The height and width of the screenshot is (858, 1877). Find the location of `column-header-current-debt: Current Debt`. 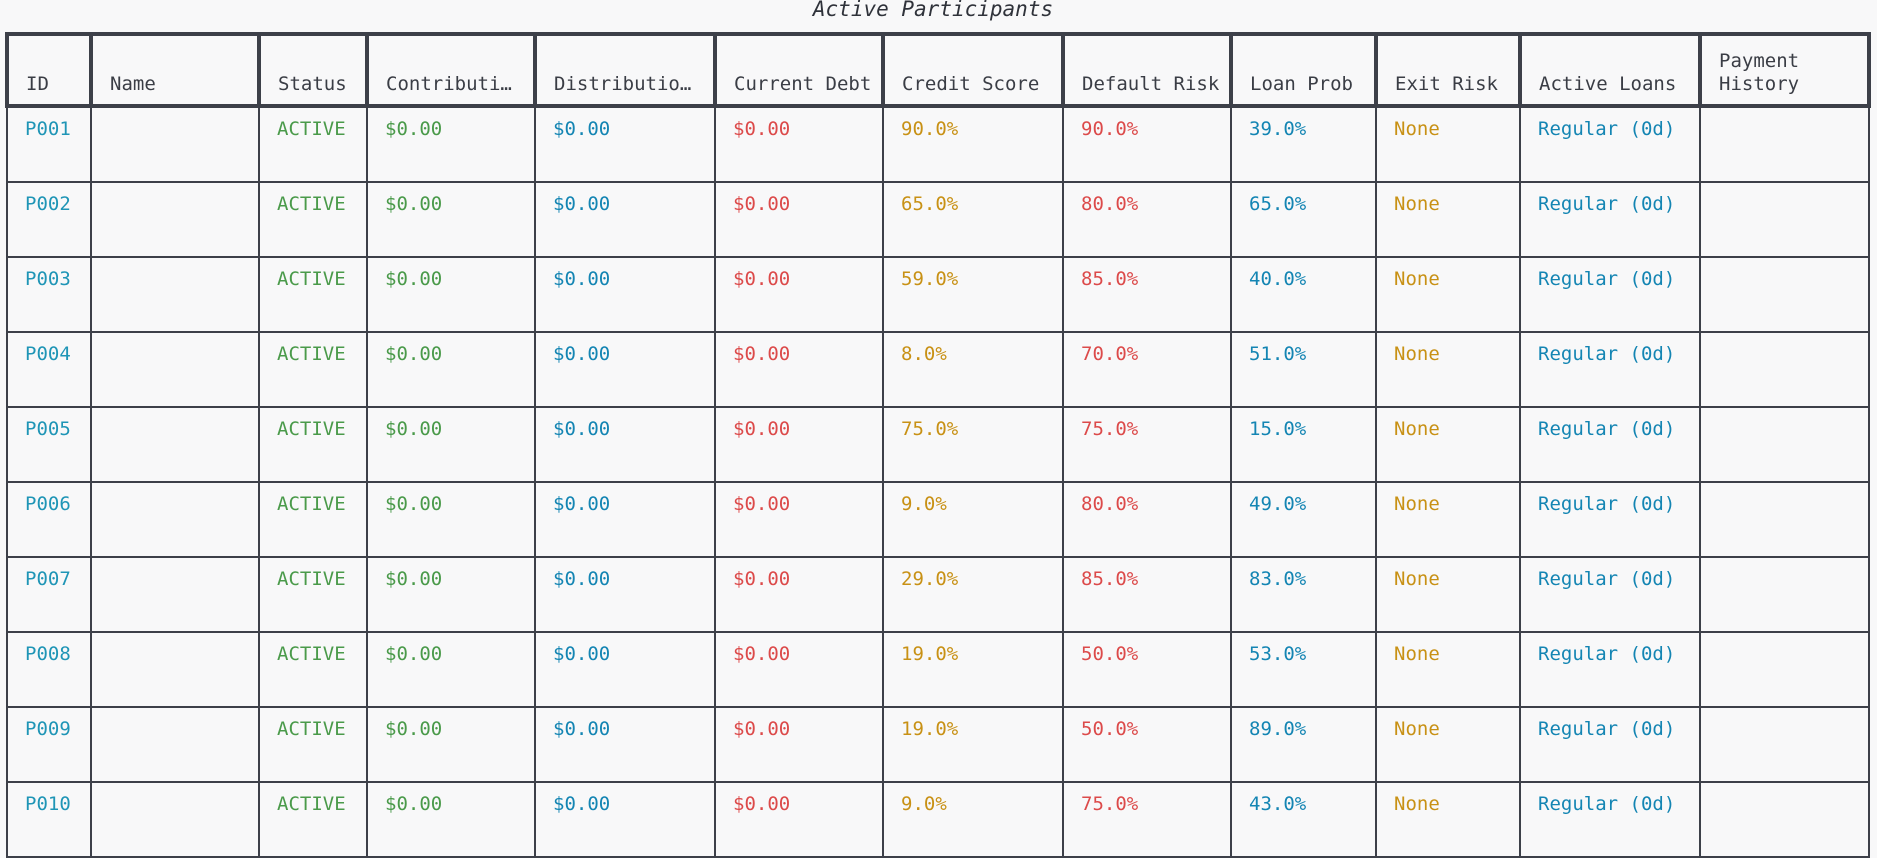

column-header-current-debt: Current Debt is located at coordinates (799, 70).